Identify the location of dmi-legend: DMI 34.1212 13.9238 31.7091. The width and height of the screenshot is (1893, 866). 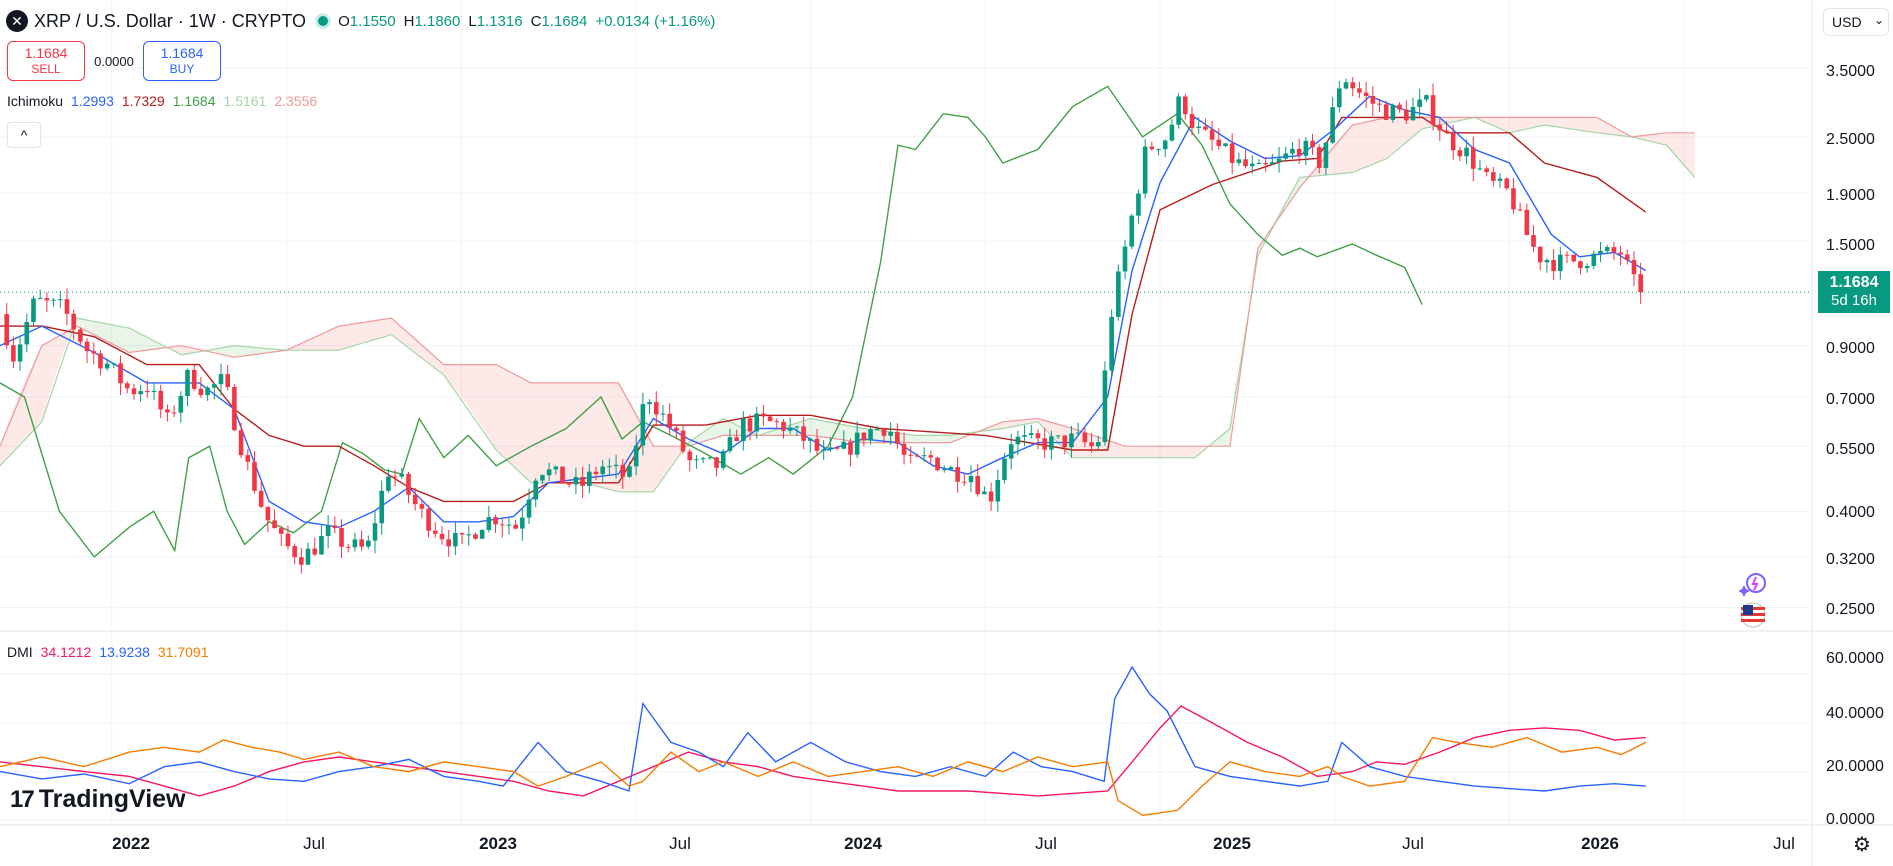
(108, 652).